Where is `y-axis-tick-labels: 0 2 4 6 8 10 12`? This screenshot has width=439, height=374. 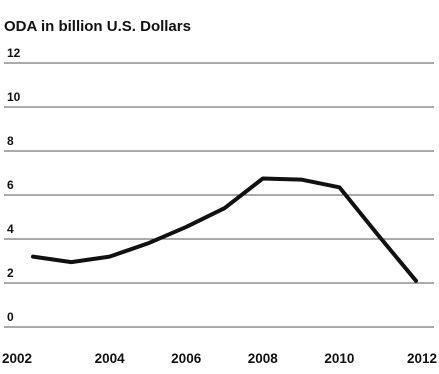
y-axis-tick-labels: 0 2 4 6 8 10 12 is located at coordinates (14, 185).